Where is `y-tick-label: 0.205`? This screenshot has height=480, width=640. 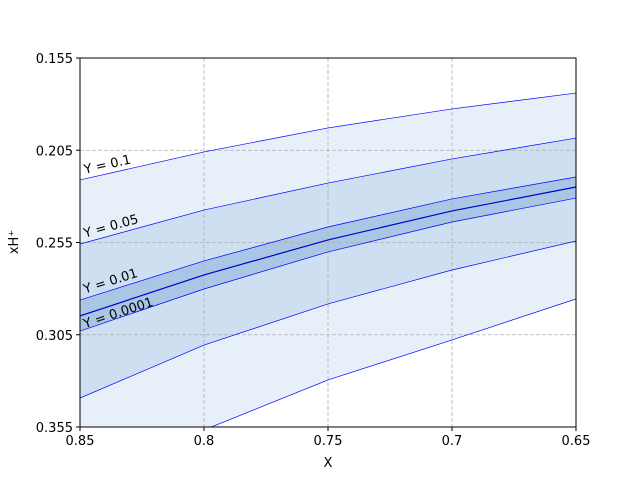
y-tick-label: 0.205 is located at coordinates (54, 151).